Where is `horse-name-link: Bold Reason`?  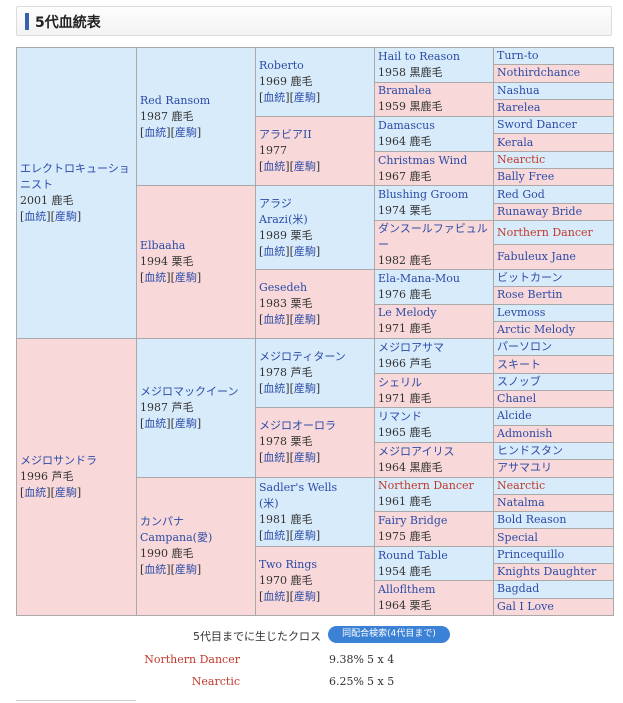
horse-name-link: Bold Reason is located at coordinates (532, 520).